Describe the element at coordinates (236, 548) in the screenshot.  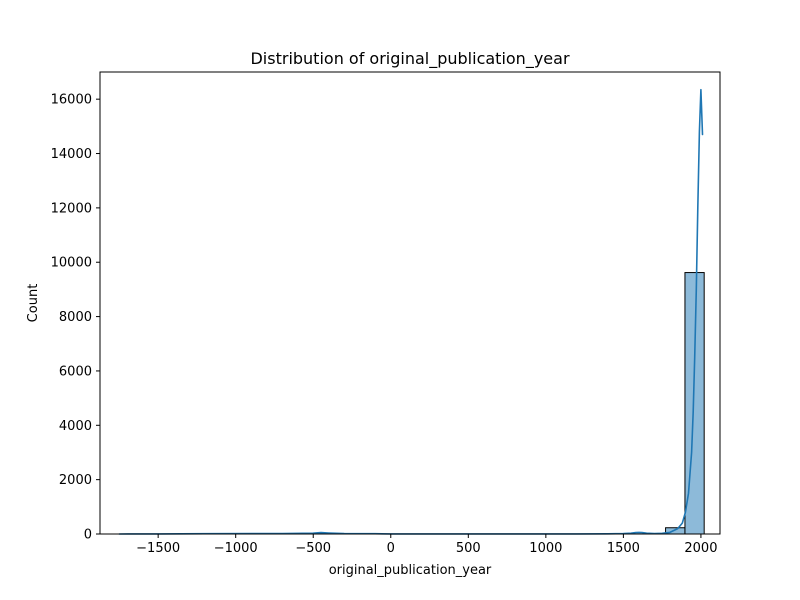
I see `x-tick-label: −1000` at that location.